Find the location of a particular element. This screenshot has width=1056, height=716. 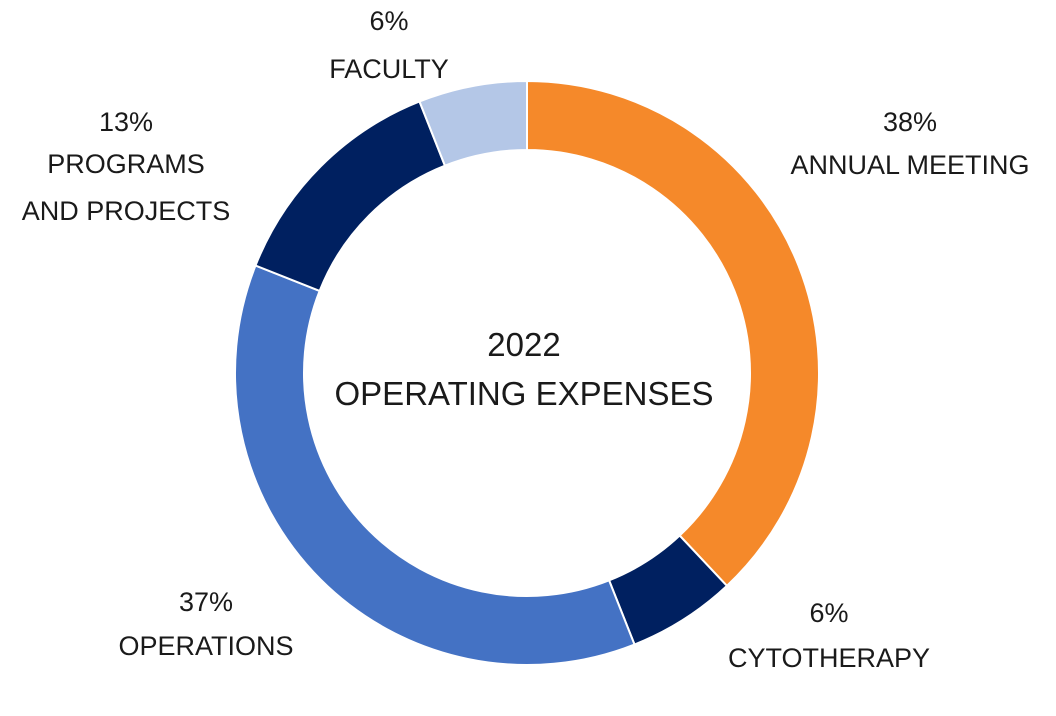

label-annual-meeting: 38% ANNUAL MEETING is located at coordinates (909, 143).